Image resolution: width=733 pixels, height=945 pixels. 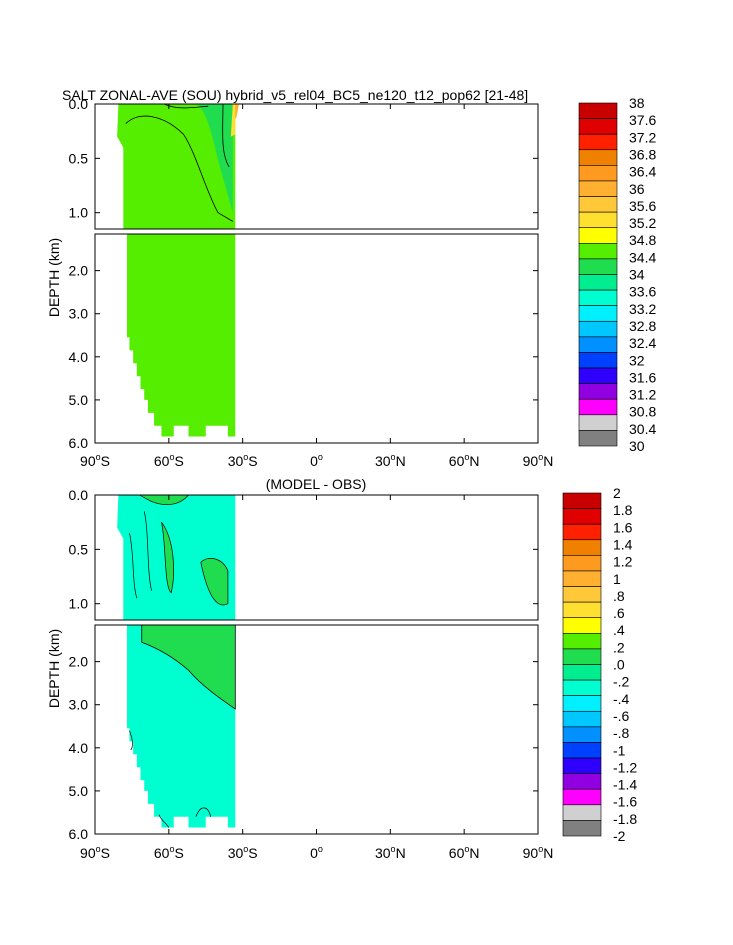 I want to click on colorbar-label: 1.8, so click(x=623, y=510).